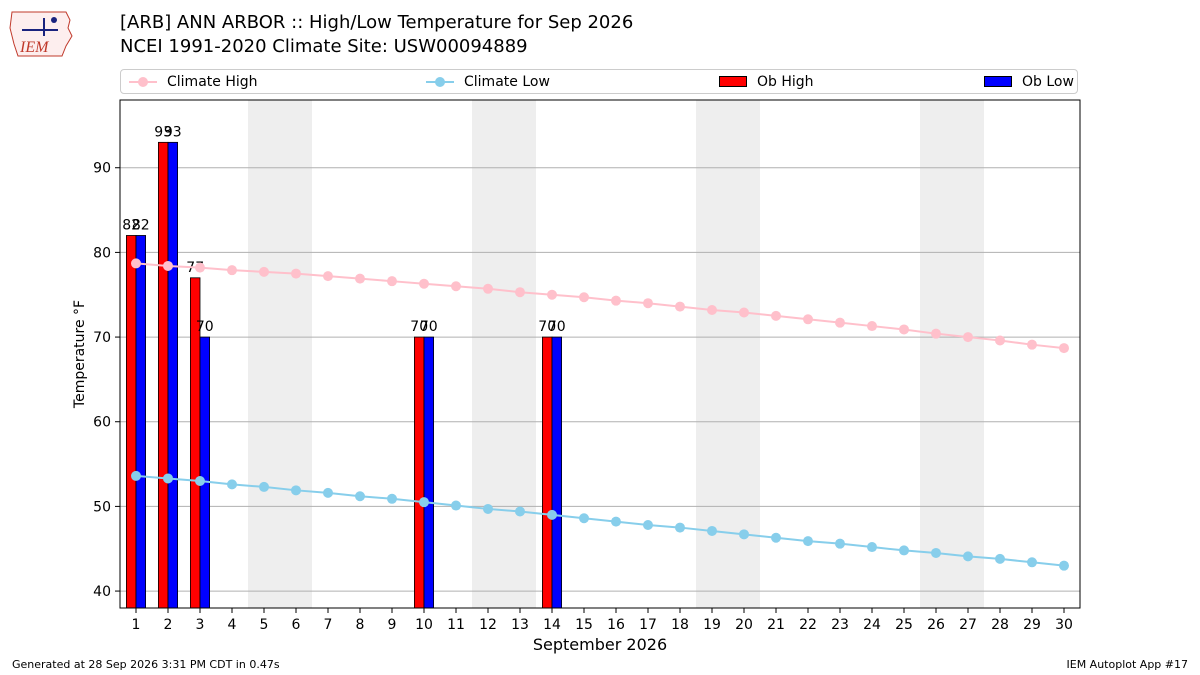 The height and width of the screenshot is (675, 1200). I want to click on legend-patch-ob-low, so click(998, 81).